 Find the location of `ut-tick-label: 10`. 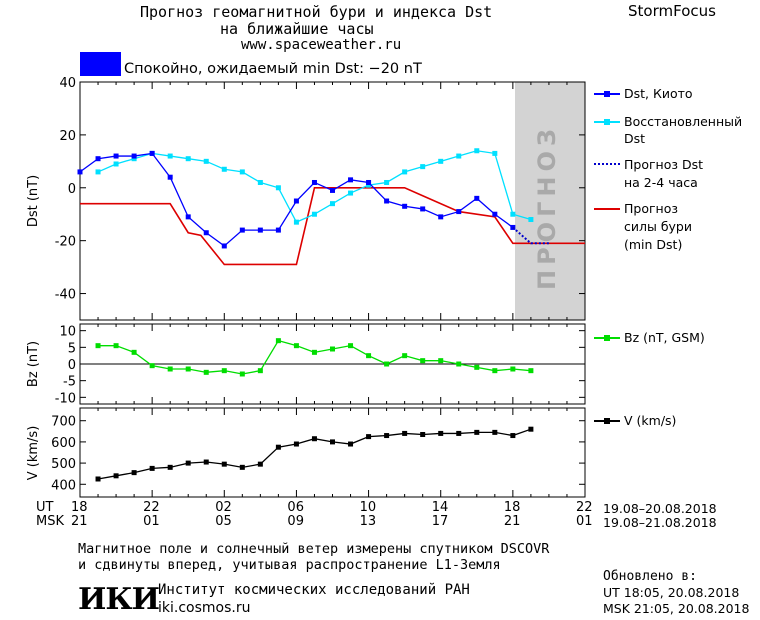

ut-tick-label: 10 is located at coordinates (368, 507).